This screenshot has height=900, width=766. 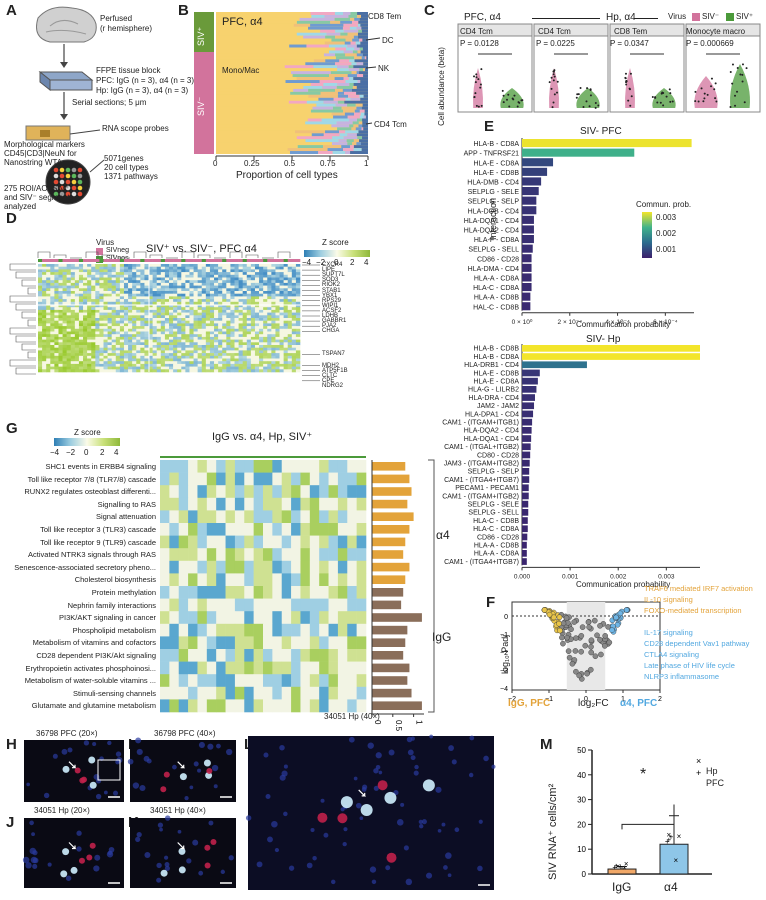 What do you see at coordinates (333, 385) in the screenshot?
I see `gene-label: NDRG2` at bounding box center [333, 385].